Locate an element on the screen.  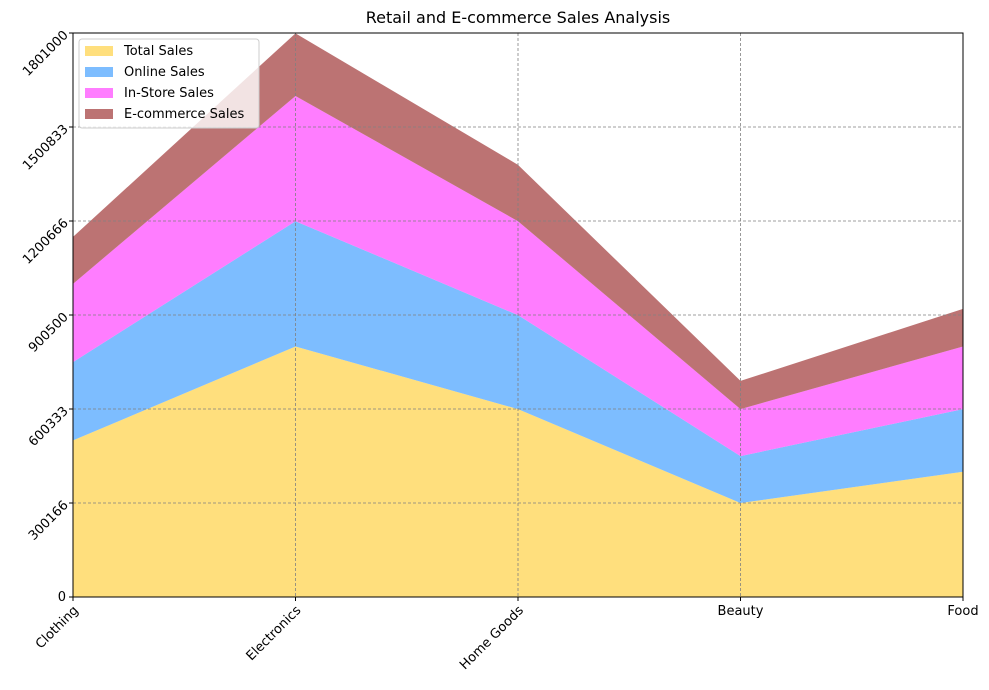
x-tick-label-2: Home Goods is located at coordinates (492, 638).